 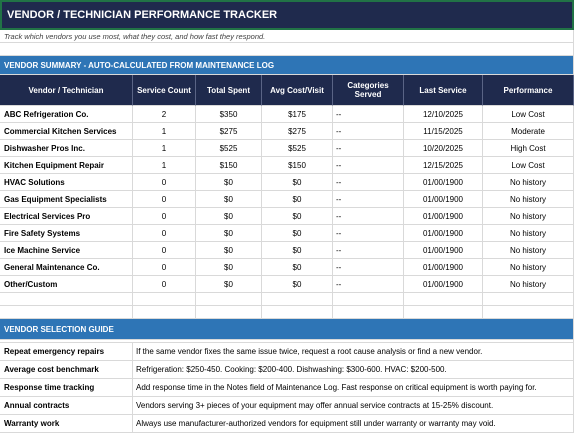 I want to click on vendor-name: Kitchen Equipment Repair, so click(x=66, y=165).